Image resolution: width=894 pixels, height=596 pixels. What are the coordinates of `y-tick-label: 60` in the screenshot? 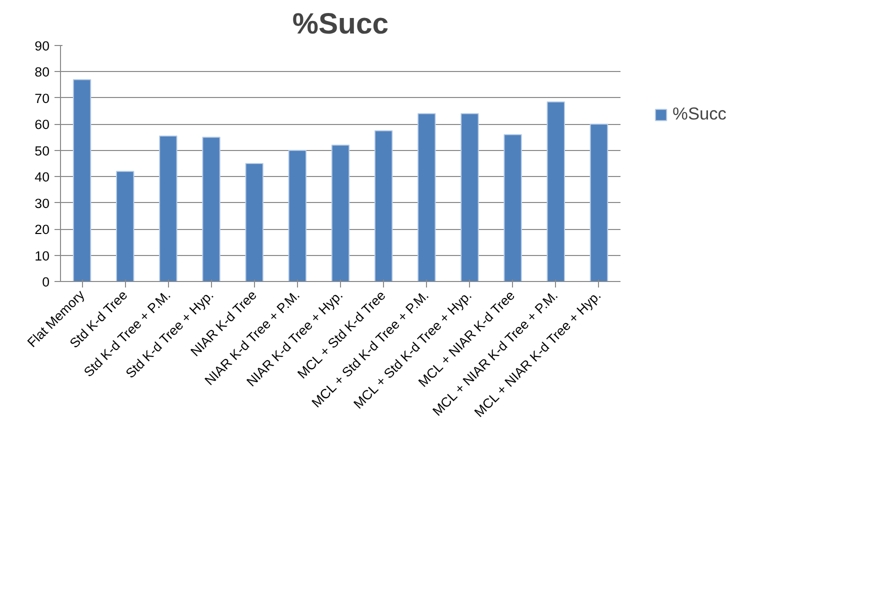 It's located at (42, 124).